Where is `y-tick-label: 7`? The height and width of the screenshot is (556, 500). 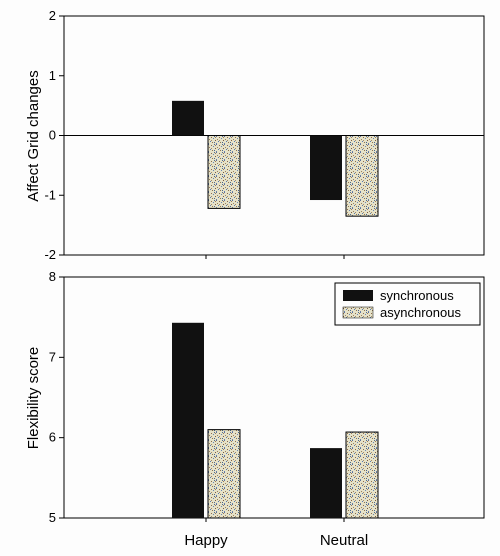
y-tick-label: 7 is located at coordinates (52, 356).